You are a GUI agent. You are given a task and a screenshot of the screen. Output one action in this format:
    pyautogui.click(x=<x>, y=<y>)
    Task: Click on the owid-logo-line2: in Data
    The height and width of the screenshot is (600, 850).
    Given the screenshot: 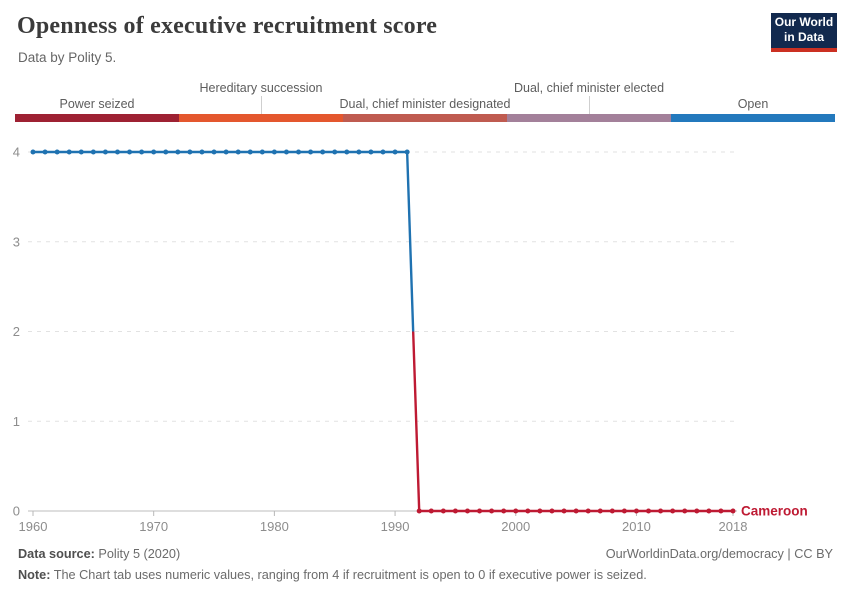 What is the action you would take?
    pyautogui.click(x=803, y=37)
    